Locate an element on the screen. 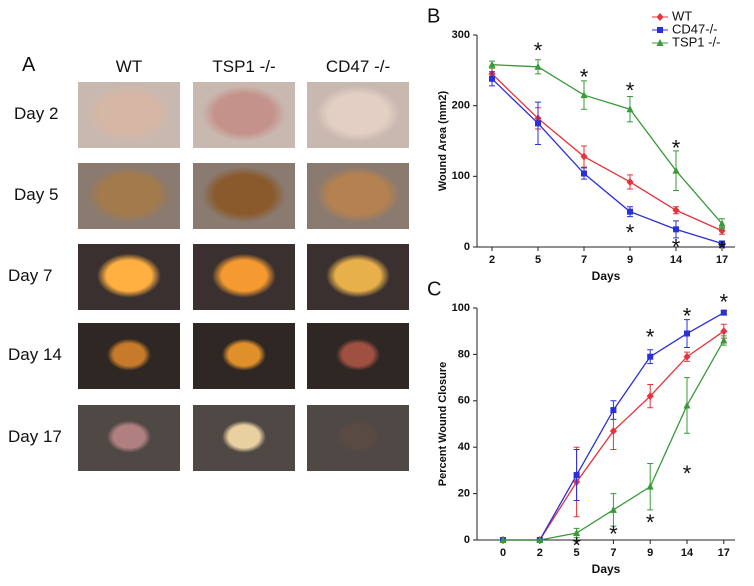  row-label: Day 5 is located at coordinates (36, 194).